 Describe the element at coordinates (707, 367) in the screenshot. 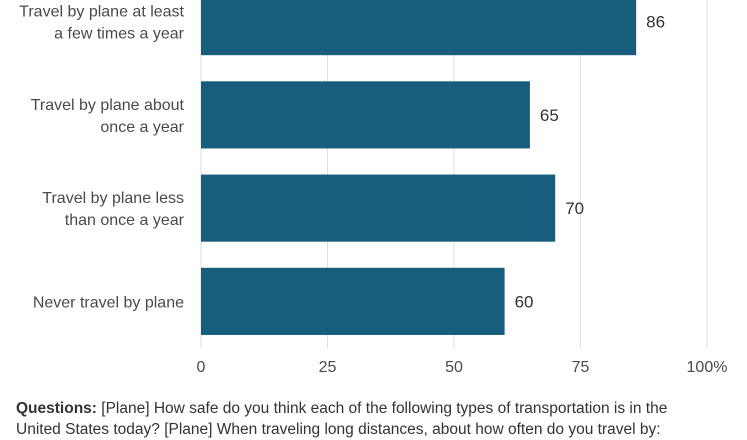

I see `x-tick-label: 100%` at that location.